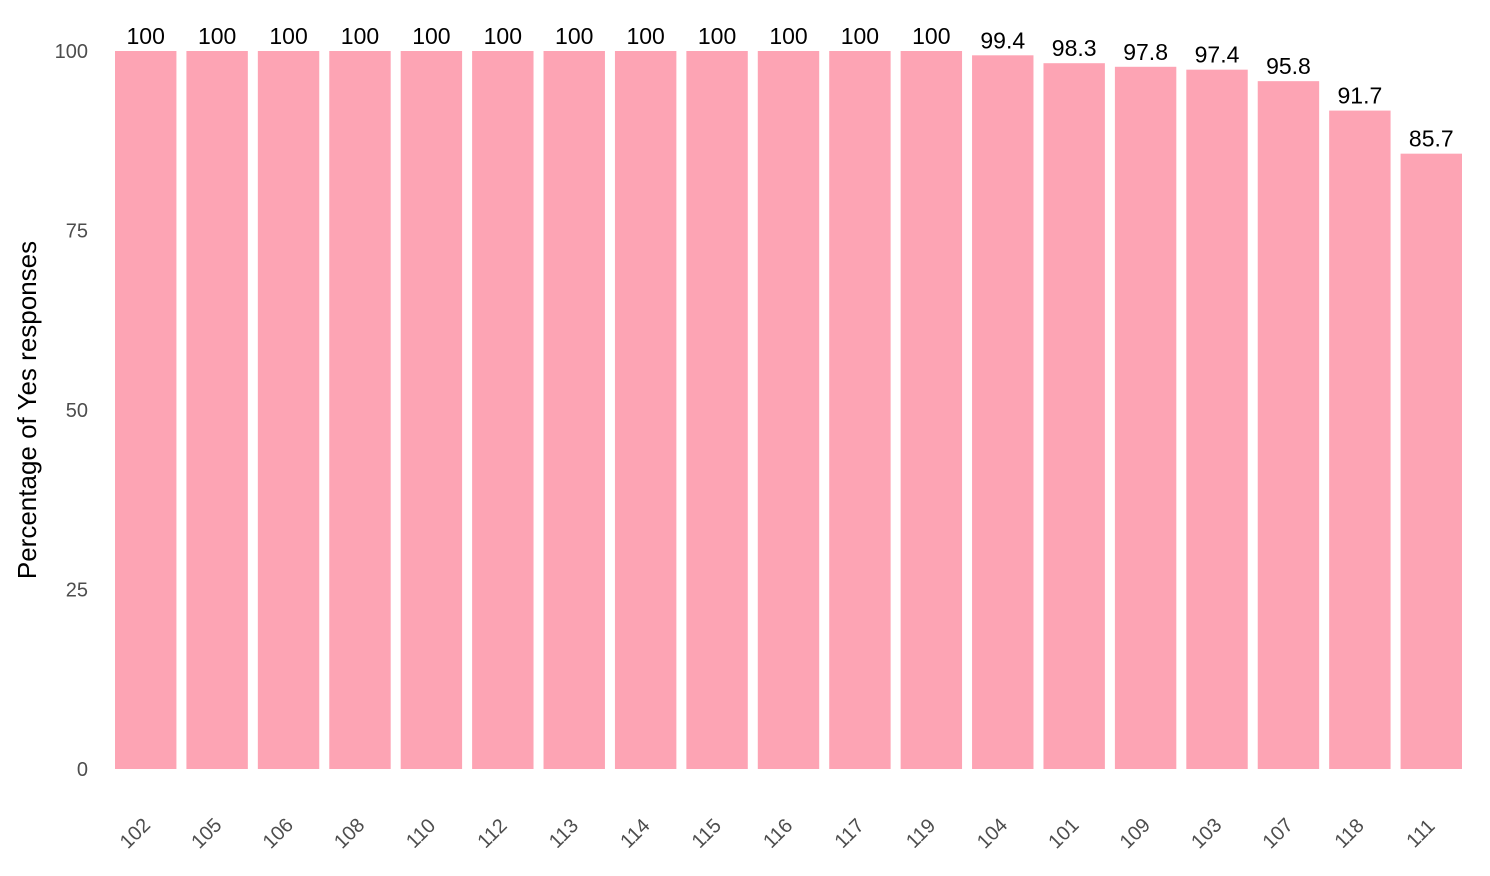 Image resolution: width=1490 pixels, height=876 pixels. What do you see at coordinates (421, 834) in the screenshot?
I see `x-tick-label: 110` at bounding box center [421, 834].